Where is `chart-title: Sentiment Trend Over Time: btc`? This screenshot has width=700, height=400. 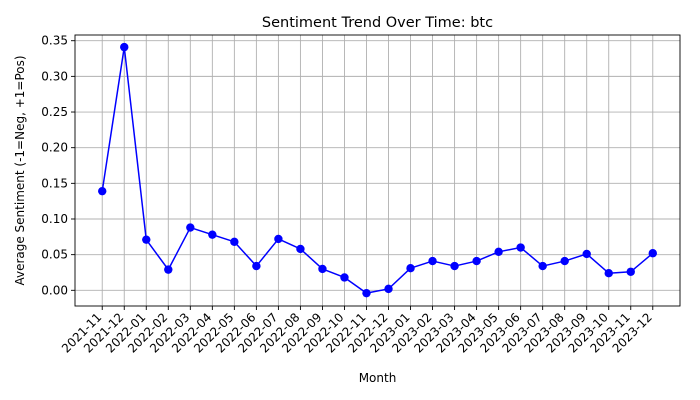 chart-title: Sentiment Trend Over Time: btc is located at coordinates (377, 23).